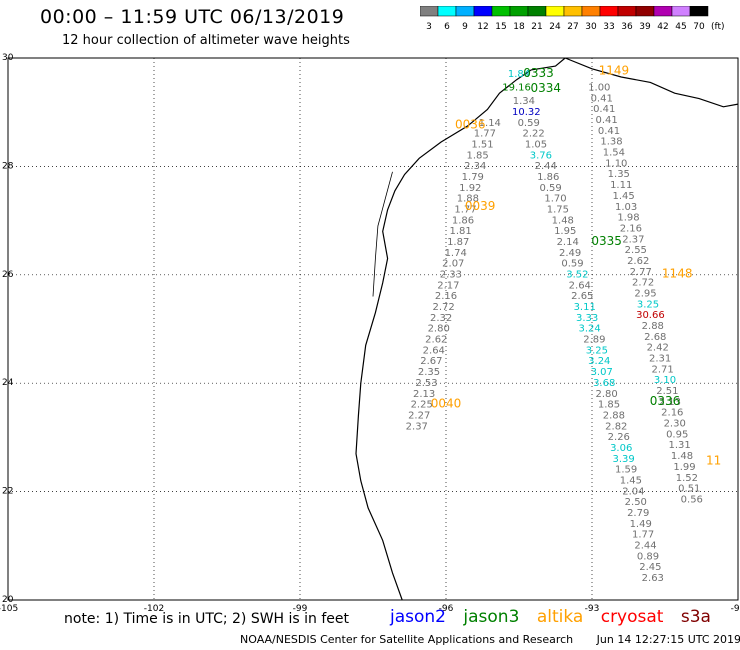  I want to click on wave-height-value: 2.25, so click(422, 405).